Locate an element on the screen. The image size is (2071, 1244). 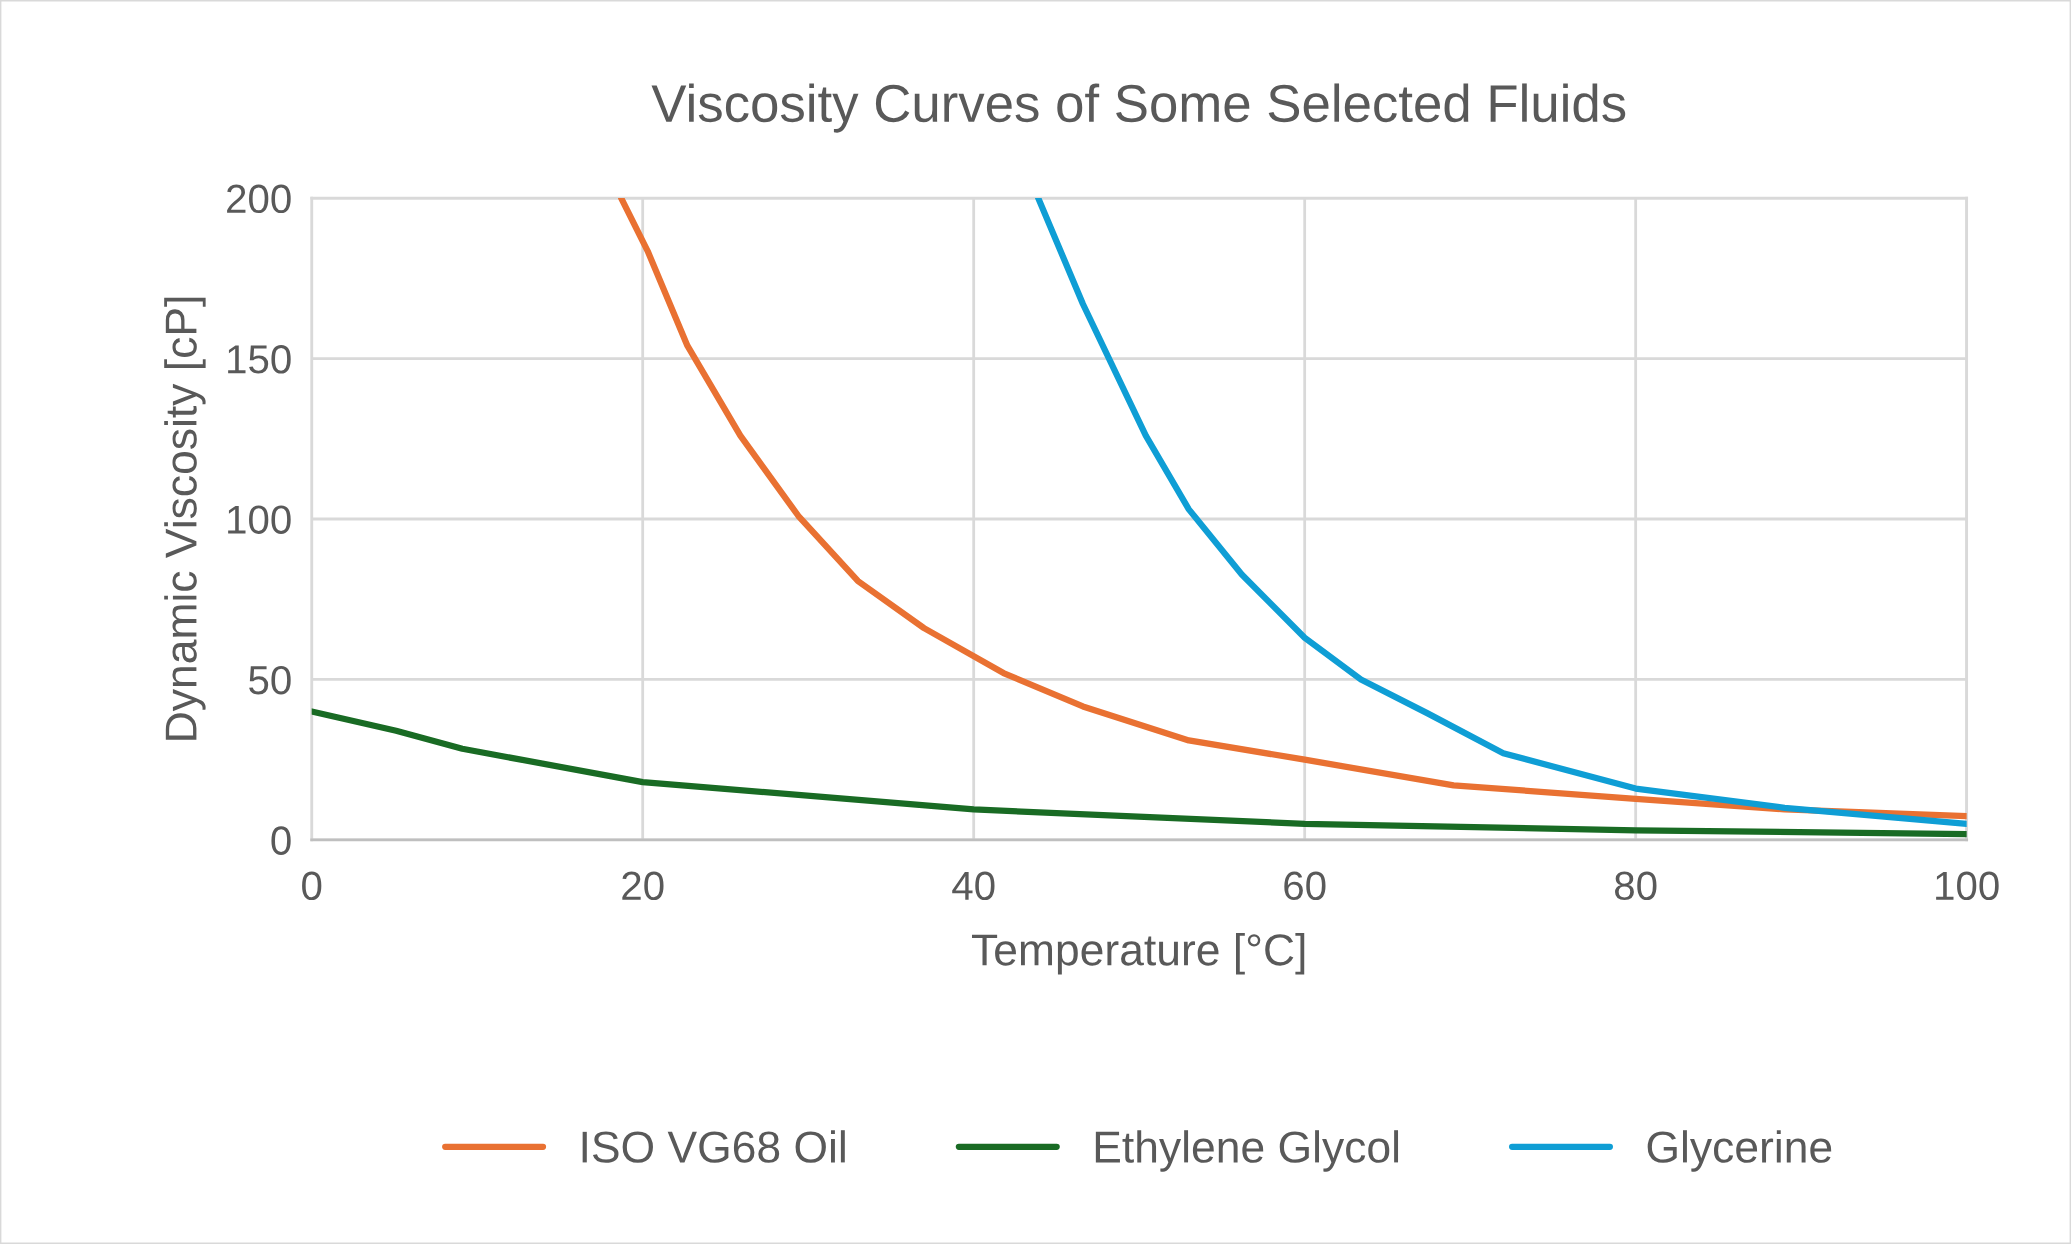
y-tick-label: 200 is located at coordinates (259, 199).